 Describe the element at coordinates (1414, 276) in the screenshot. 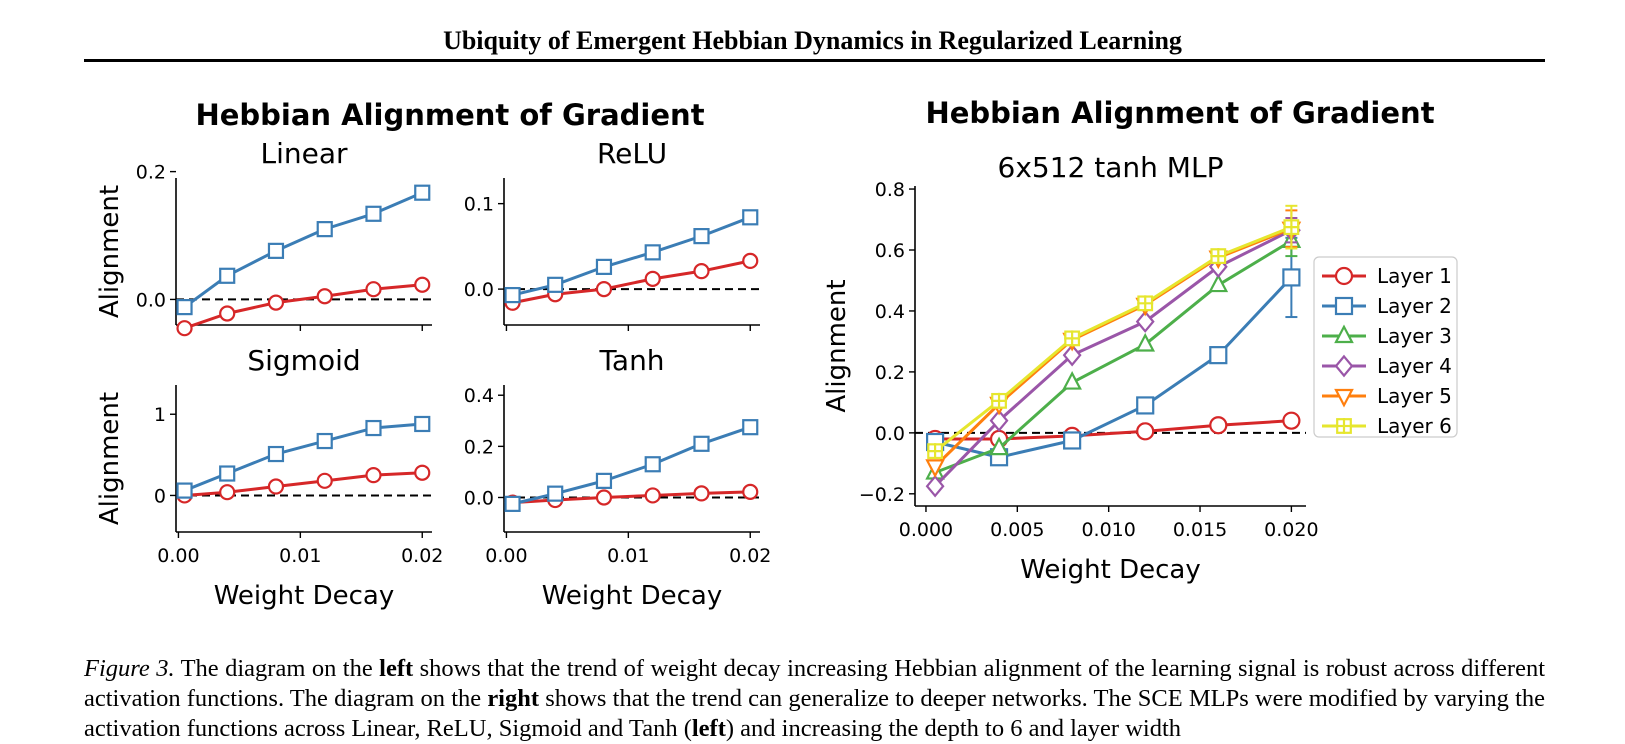

I see `legend-label: Layer 1` at that location.